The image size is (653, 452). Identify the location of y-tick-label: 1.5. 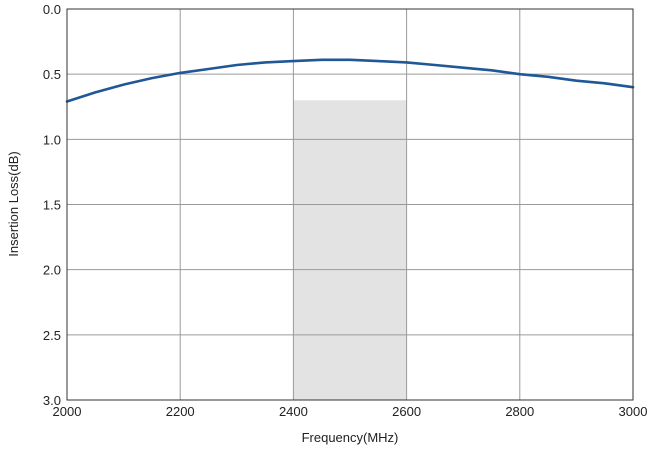
(52, 205).